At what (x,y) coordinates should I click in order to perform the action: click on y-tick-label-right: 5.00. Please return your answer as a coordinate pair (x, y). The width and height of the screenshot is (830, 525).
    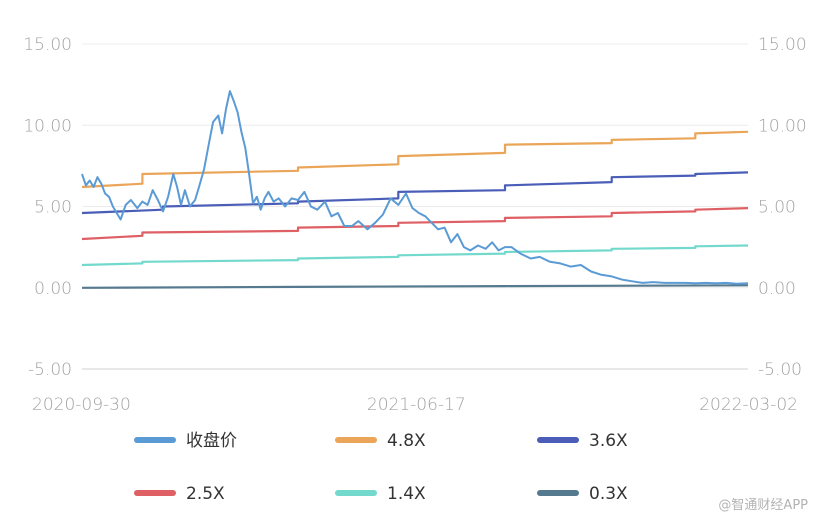
    Looking at the image, I should click on (777, 208).